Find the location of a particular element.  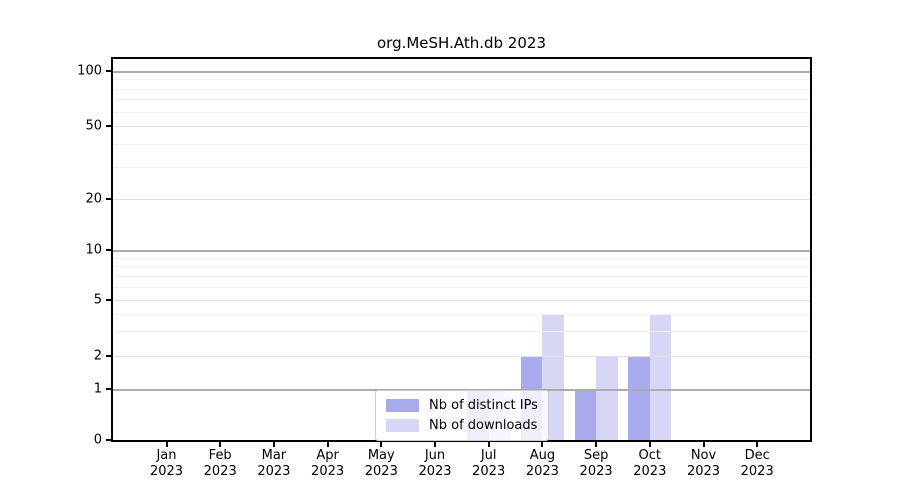

x-tick-may is located at coordinates (381, 443).